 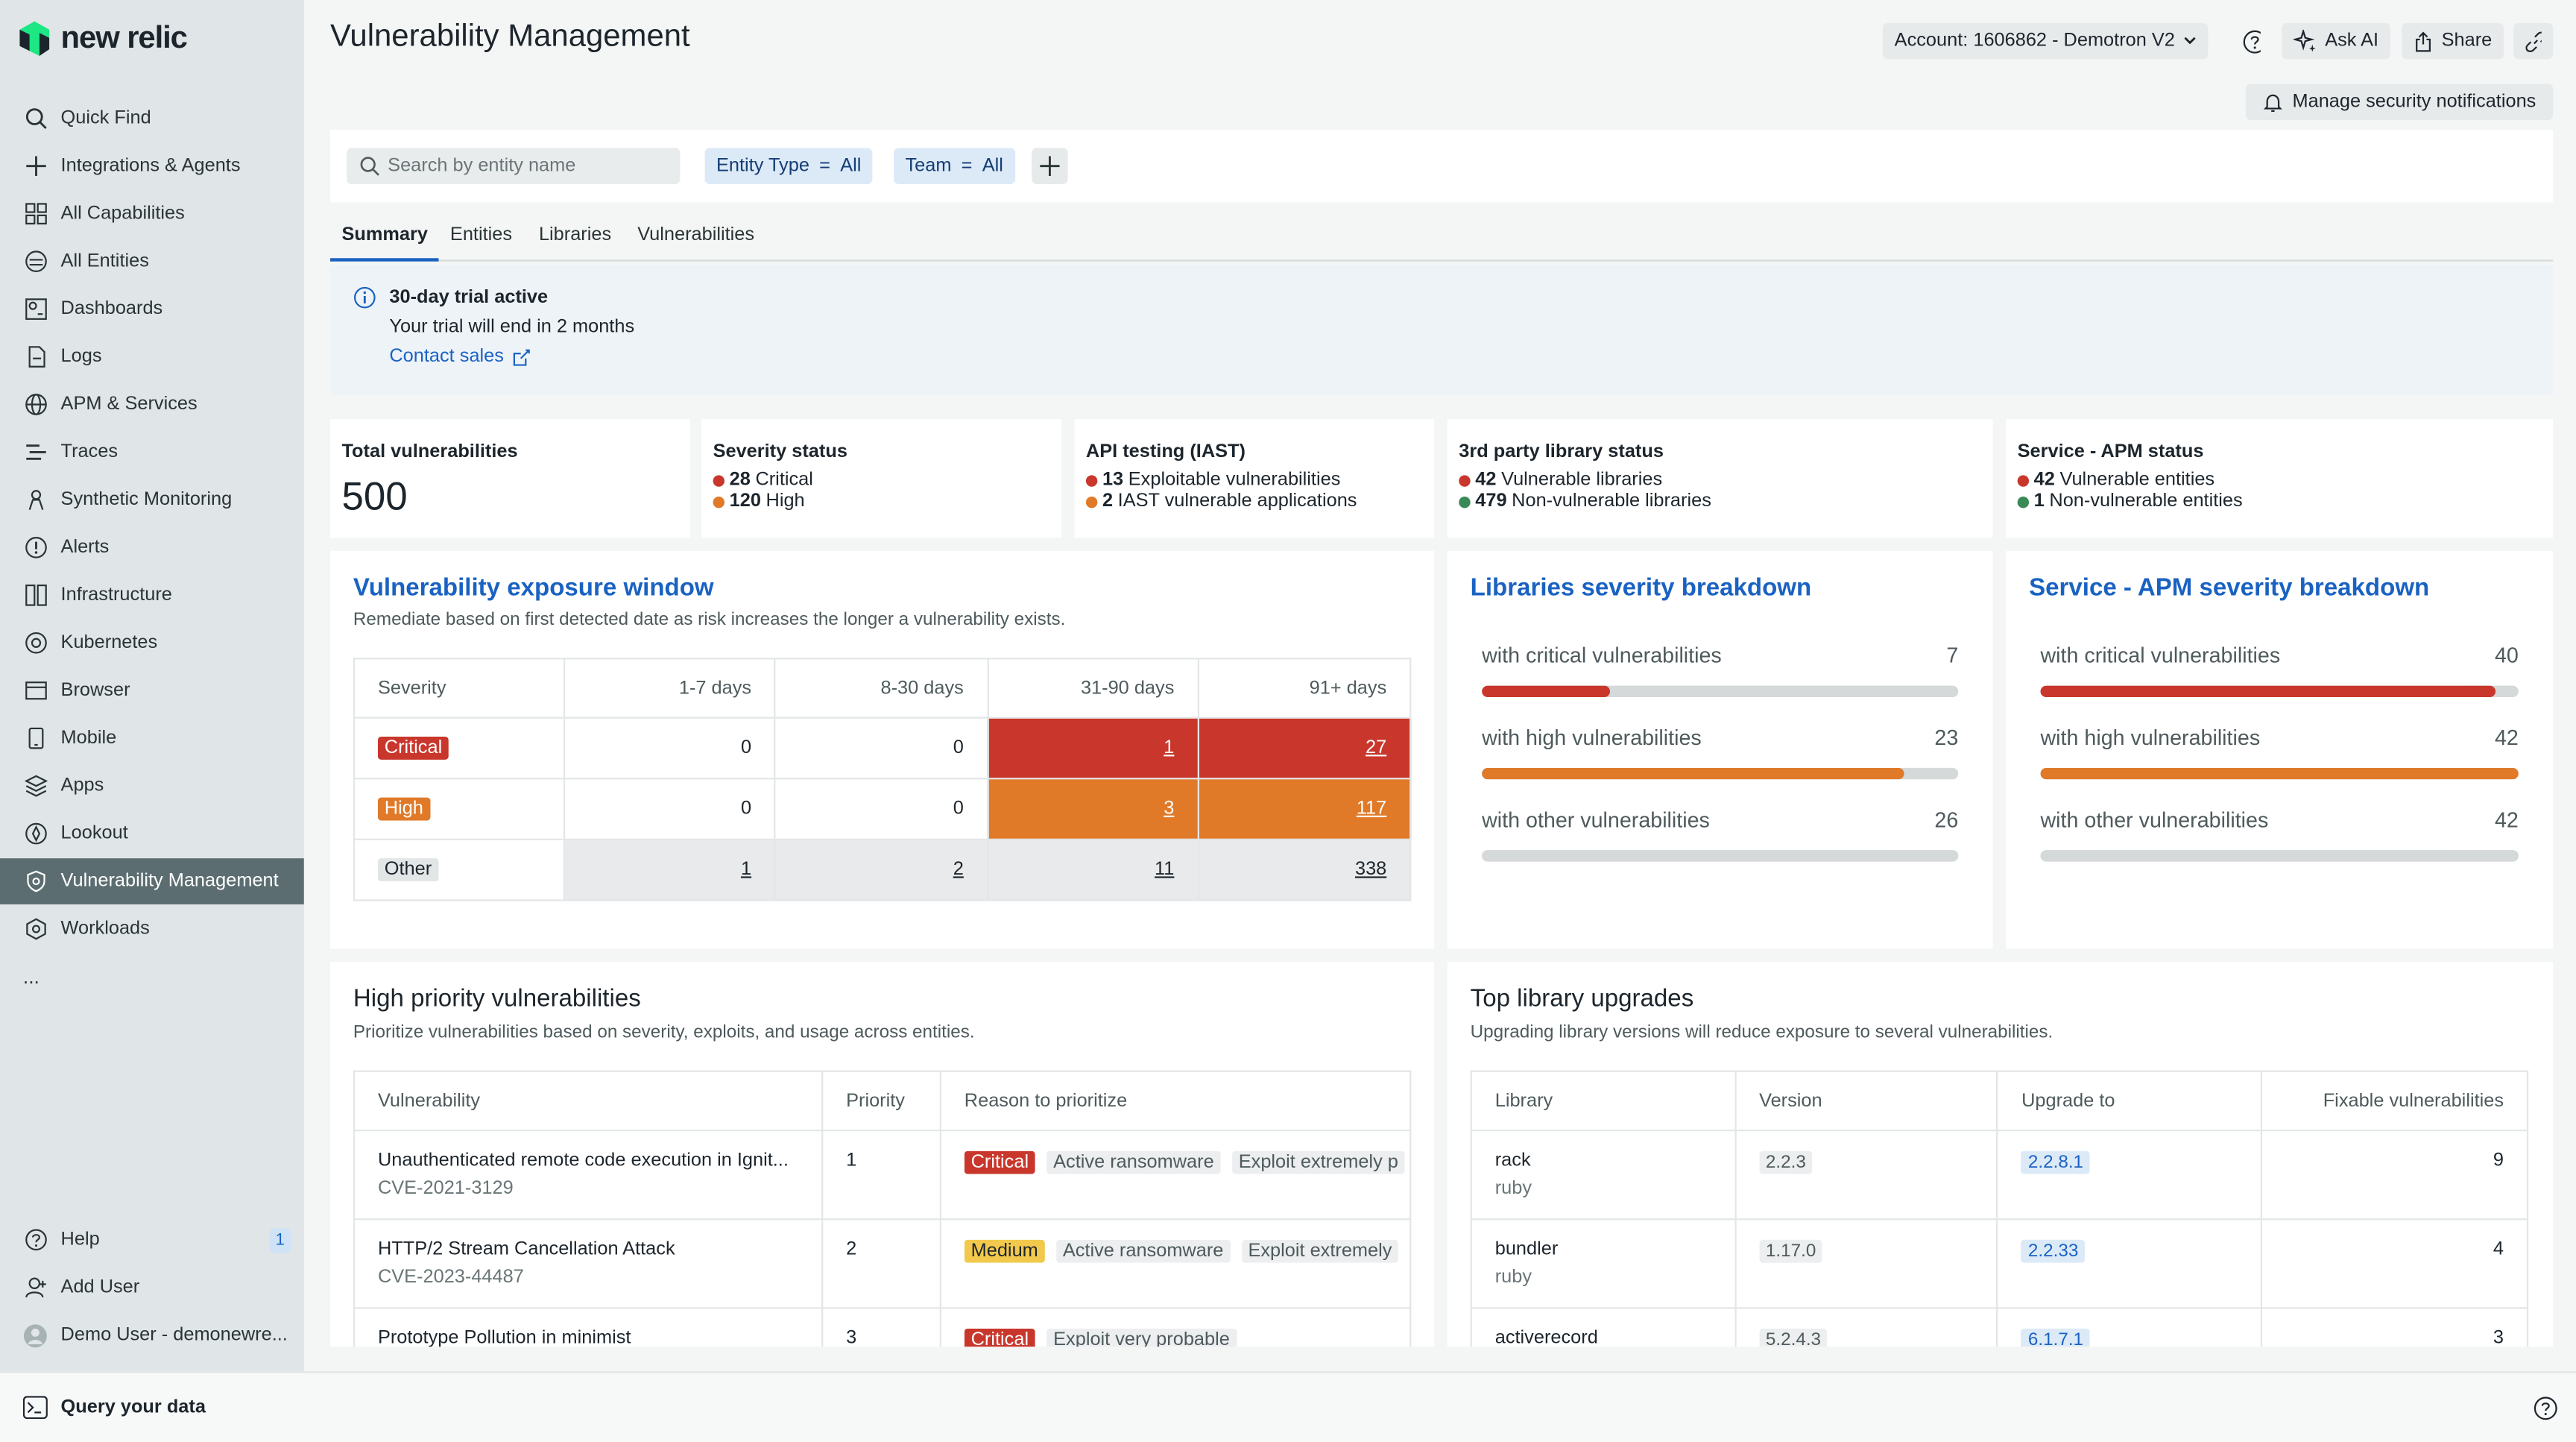 I want to click on tab-libraries: Libraries, so click(x=575, y=235).